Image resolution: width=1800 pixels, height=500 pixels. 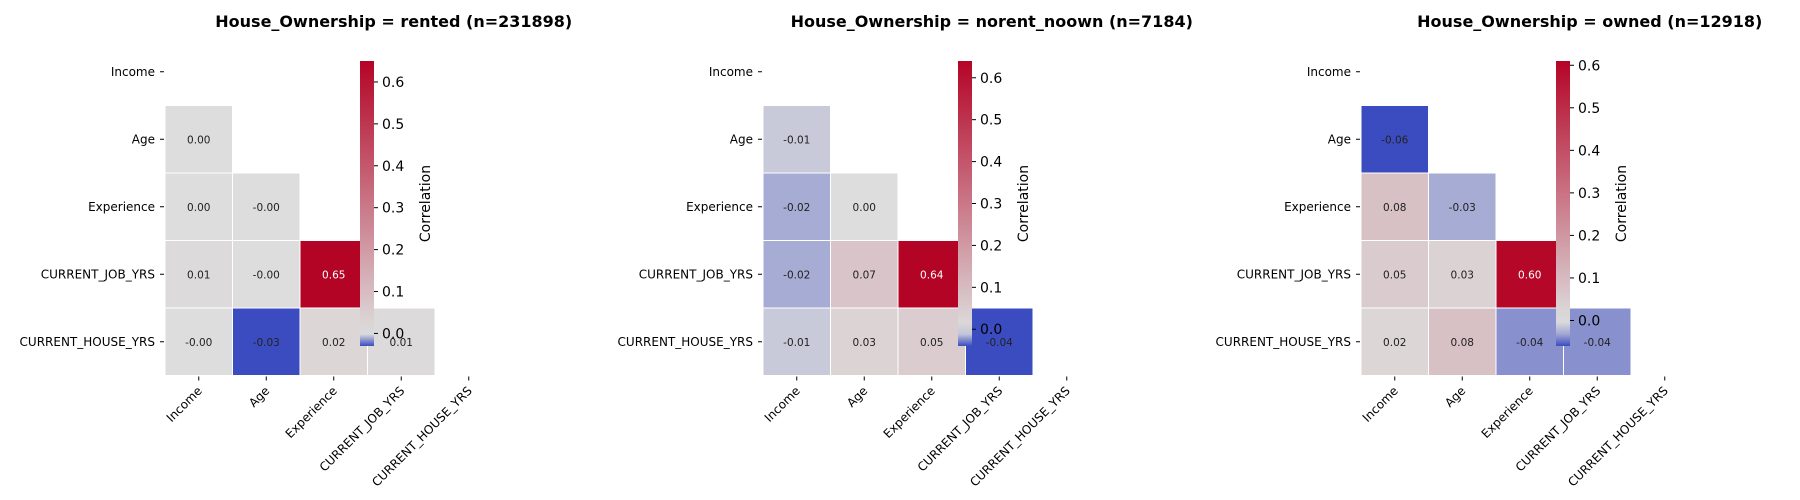 I want to click on cell-value-label: 0.07, so click(x=864, y=275).